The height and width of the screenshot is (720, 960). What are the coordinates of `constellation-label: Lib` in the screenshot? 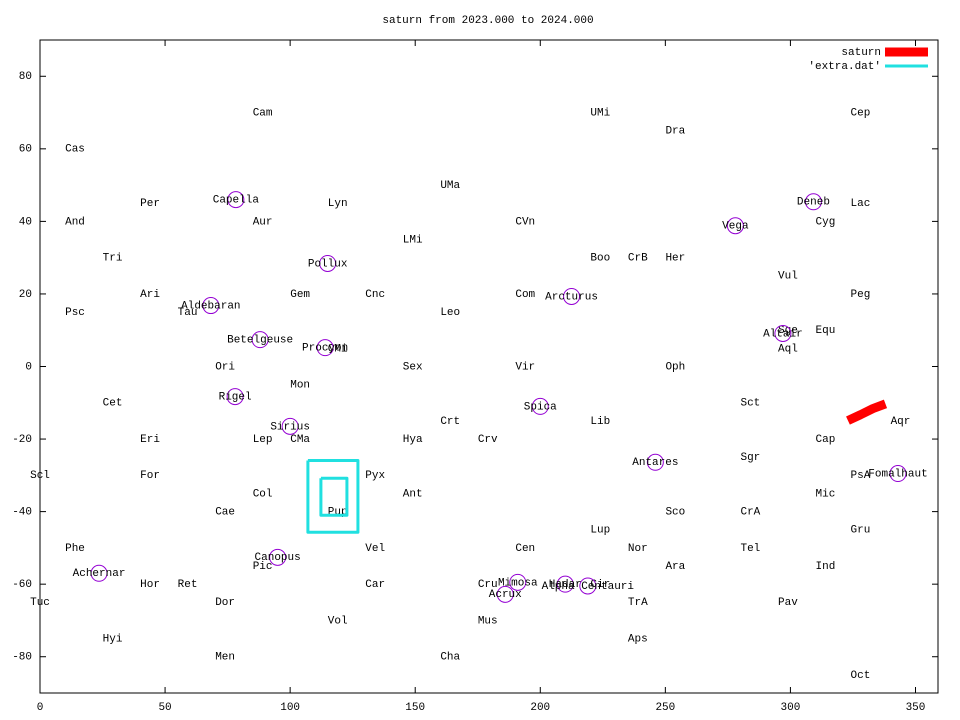 It's located at (600, 422).